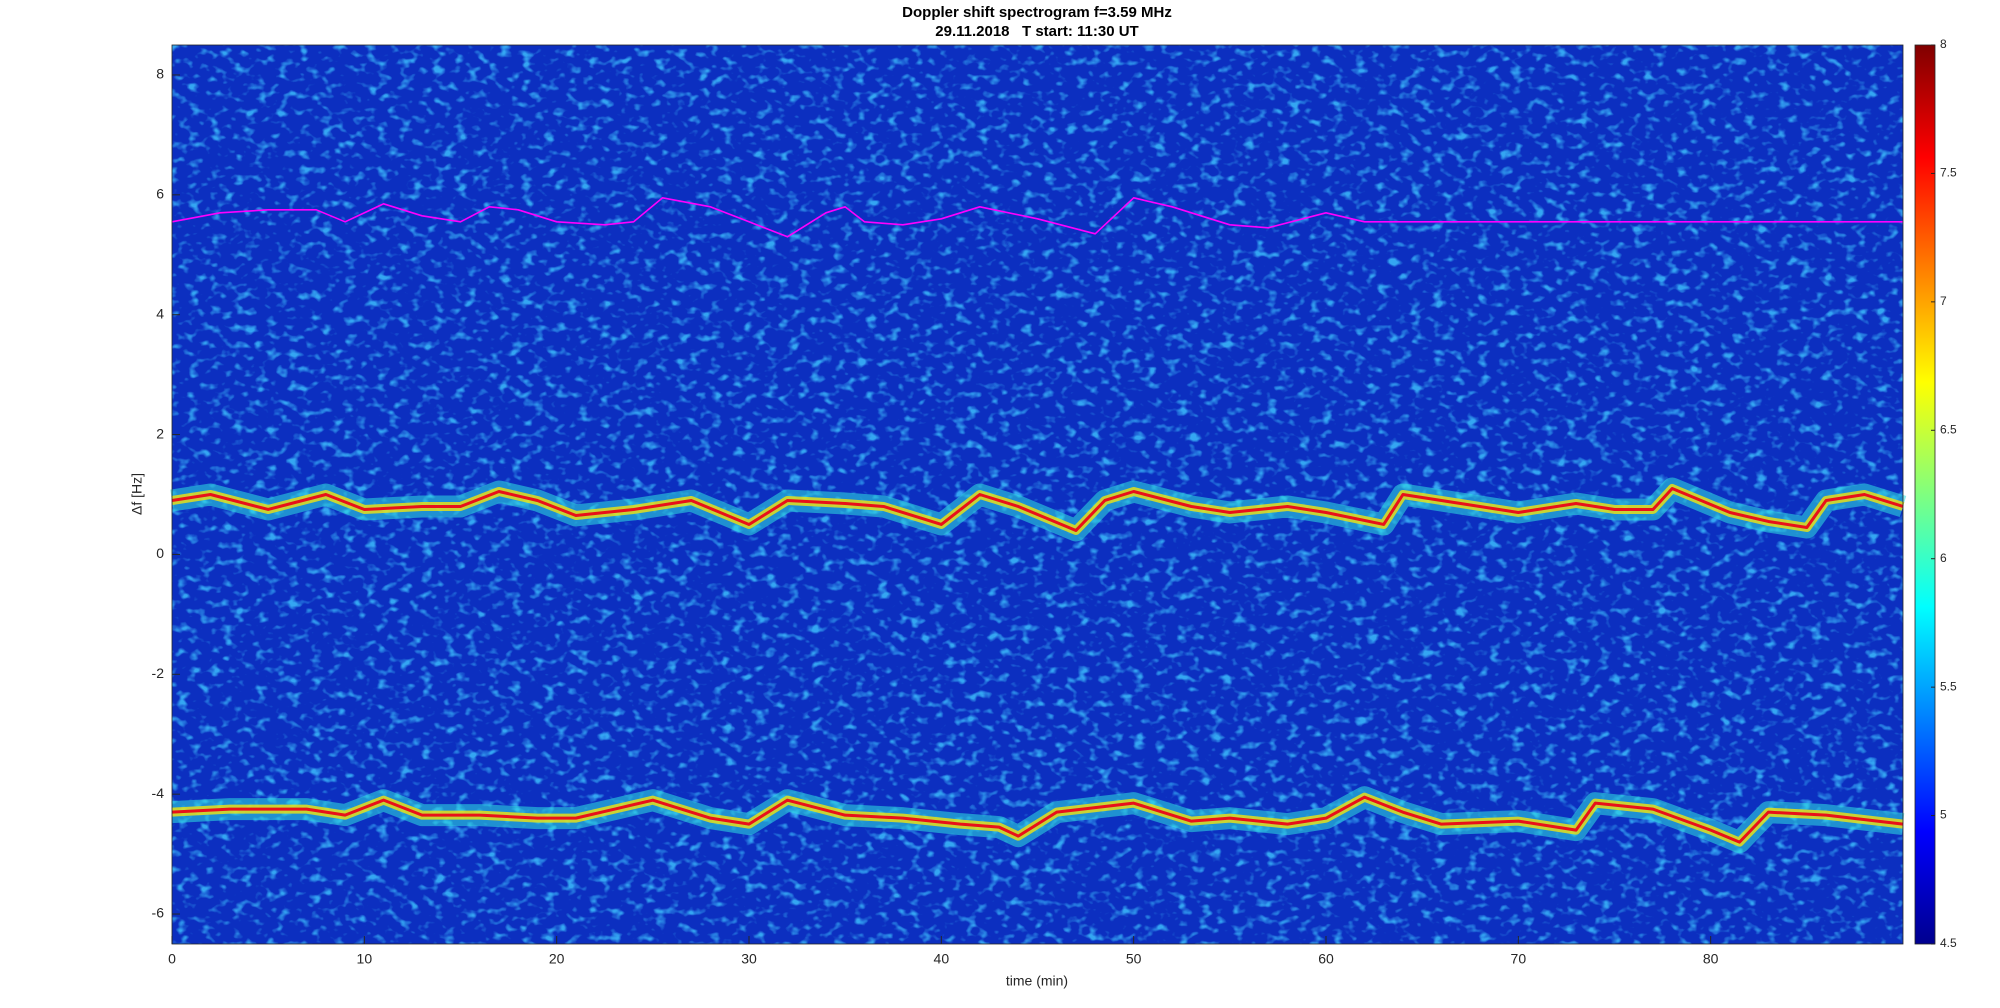 This screenshot has height=1008, width=2000. I want to click on x-tick-label: 0, so click(172, 959).